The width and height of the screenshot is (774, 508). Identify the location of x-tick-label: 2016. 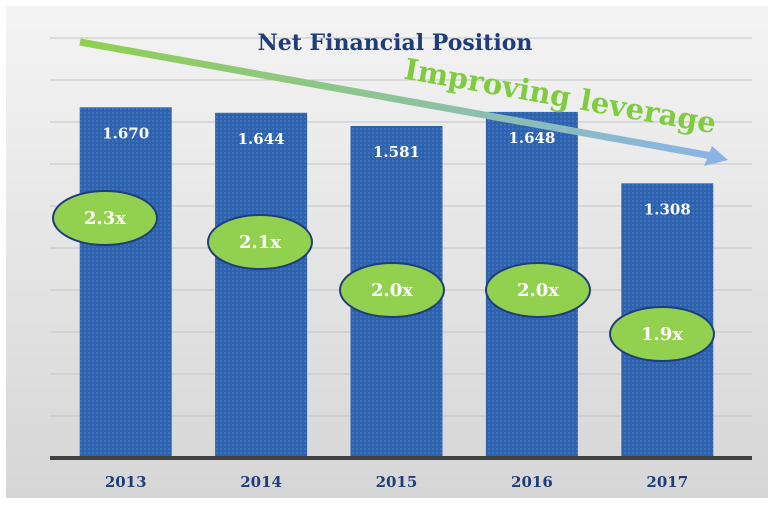
(532, 482).